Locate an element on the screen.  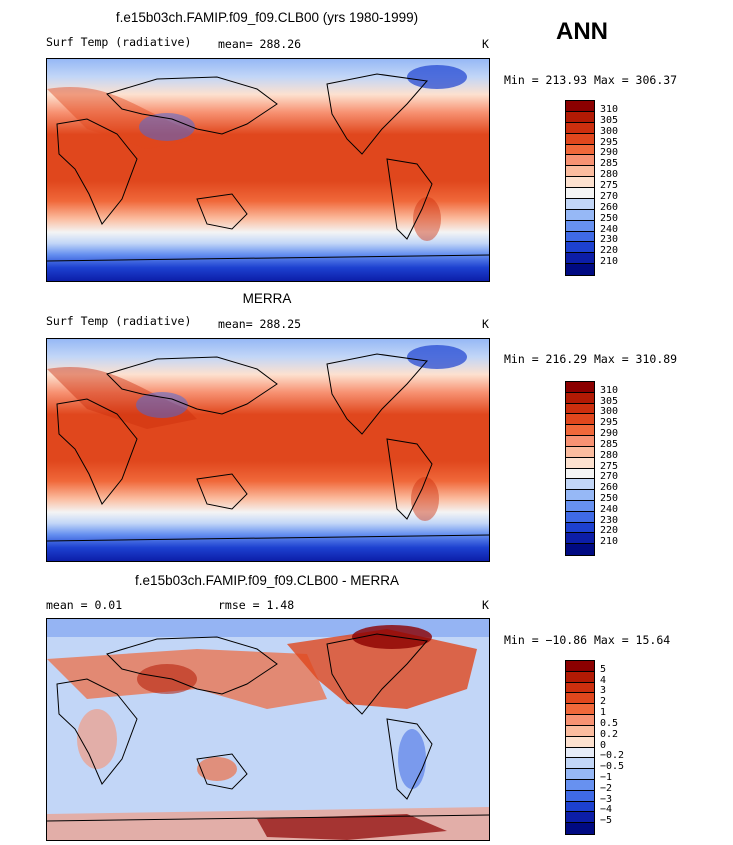
colorbar-tick-label: −1 is located at coordinates (606, 777).